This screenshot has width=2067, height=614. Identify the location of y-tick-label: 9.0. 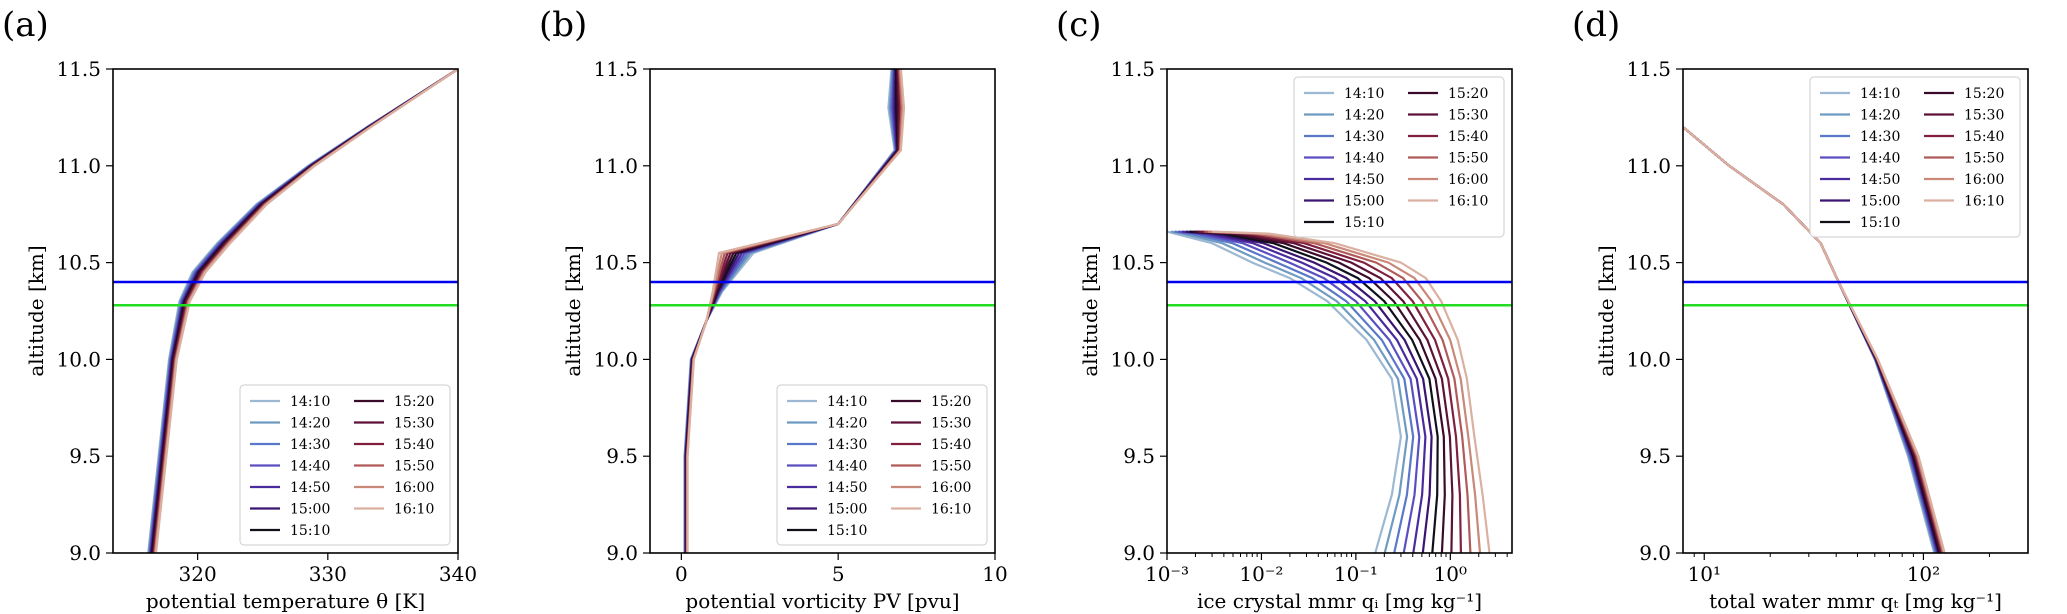
(622, 553).